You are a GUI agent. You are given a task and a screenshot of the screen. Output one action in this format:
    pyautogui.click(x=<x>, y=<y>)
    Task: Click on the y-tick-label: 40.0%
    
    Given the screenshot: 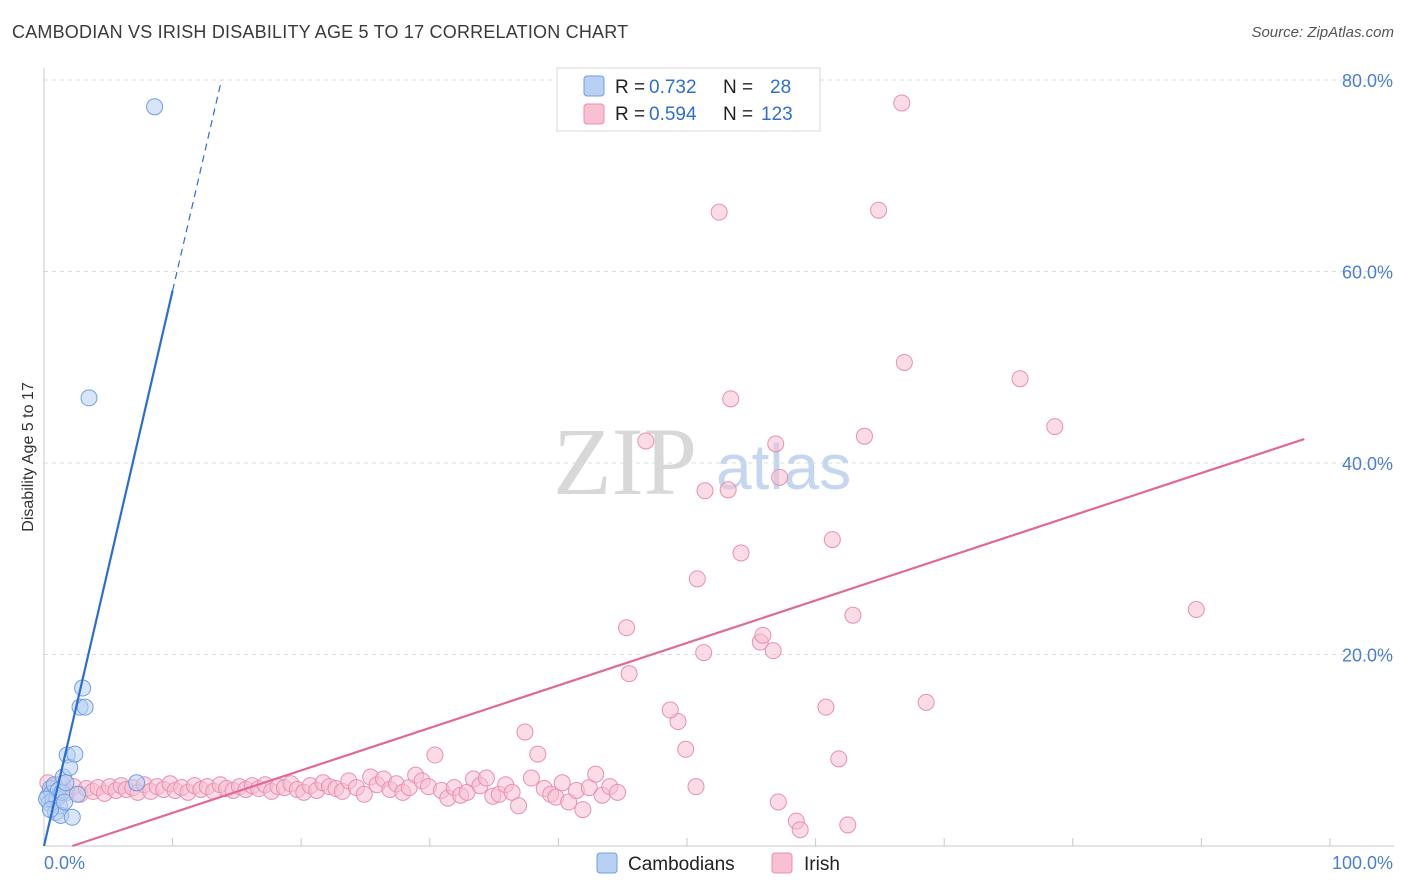 What is the action you would take?
    pyautogui.click(x=1367, y=464)
    